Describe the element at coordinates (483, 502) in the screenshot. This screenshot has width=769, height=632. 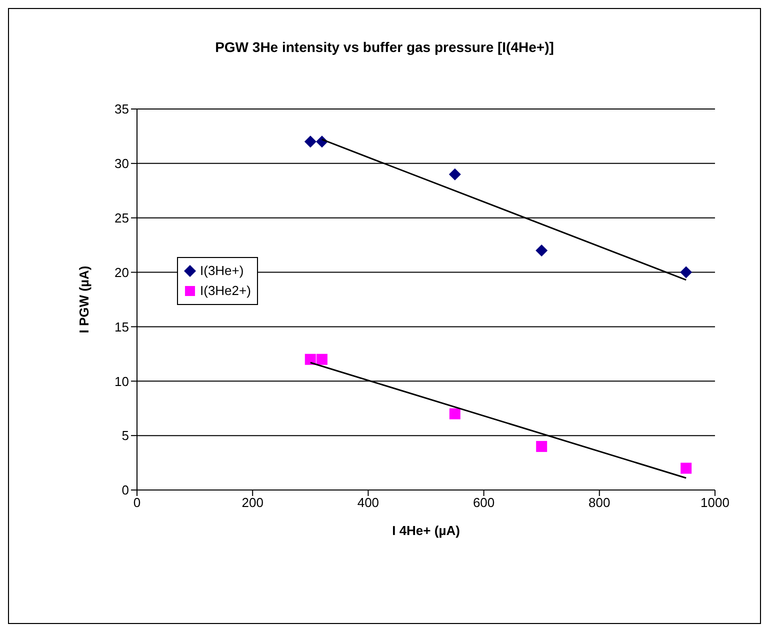
I see `x-tick-label: 600` at that location.